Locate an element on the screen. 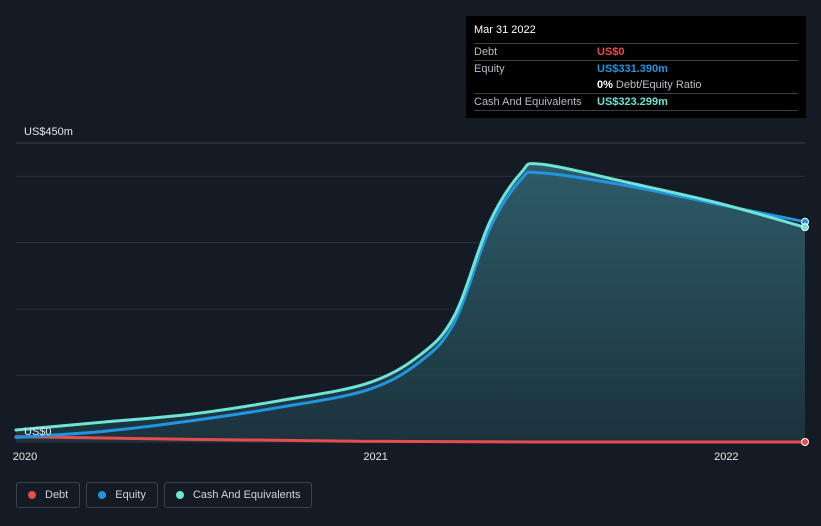 This screenshot has width=821, height=526. legend-item-equity: Equity is located at coordinates (122, 495).